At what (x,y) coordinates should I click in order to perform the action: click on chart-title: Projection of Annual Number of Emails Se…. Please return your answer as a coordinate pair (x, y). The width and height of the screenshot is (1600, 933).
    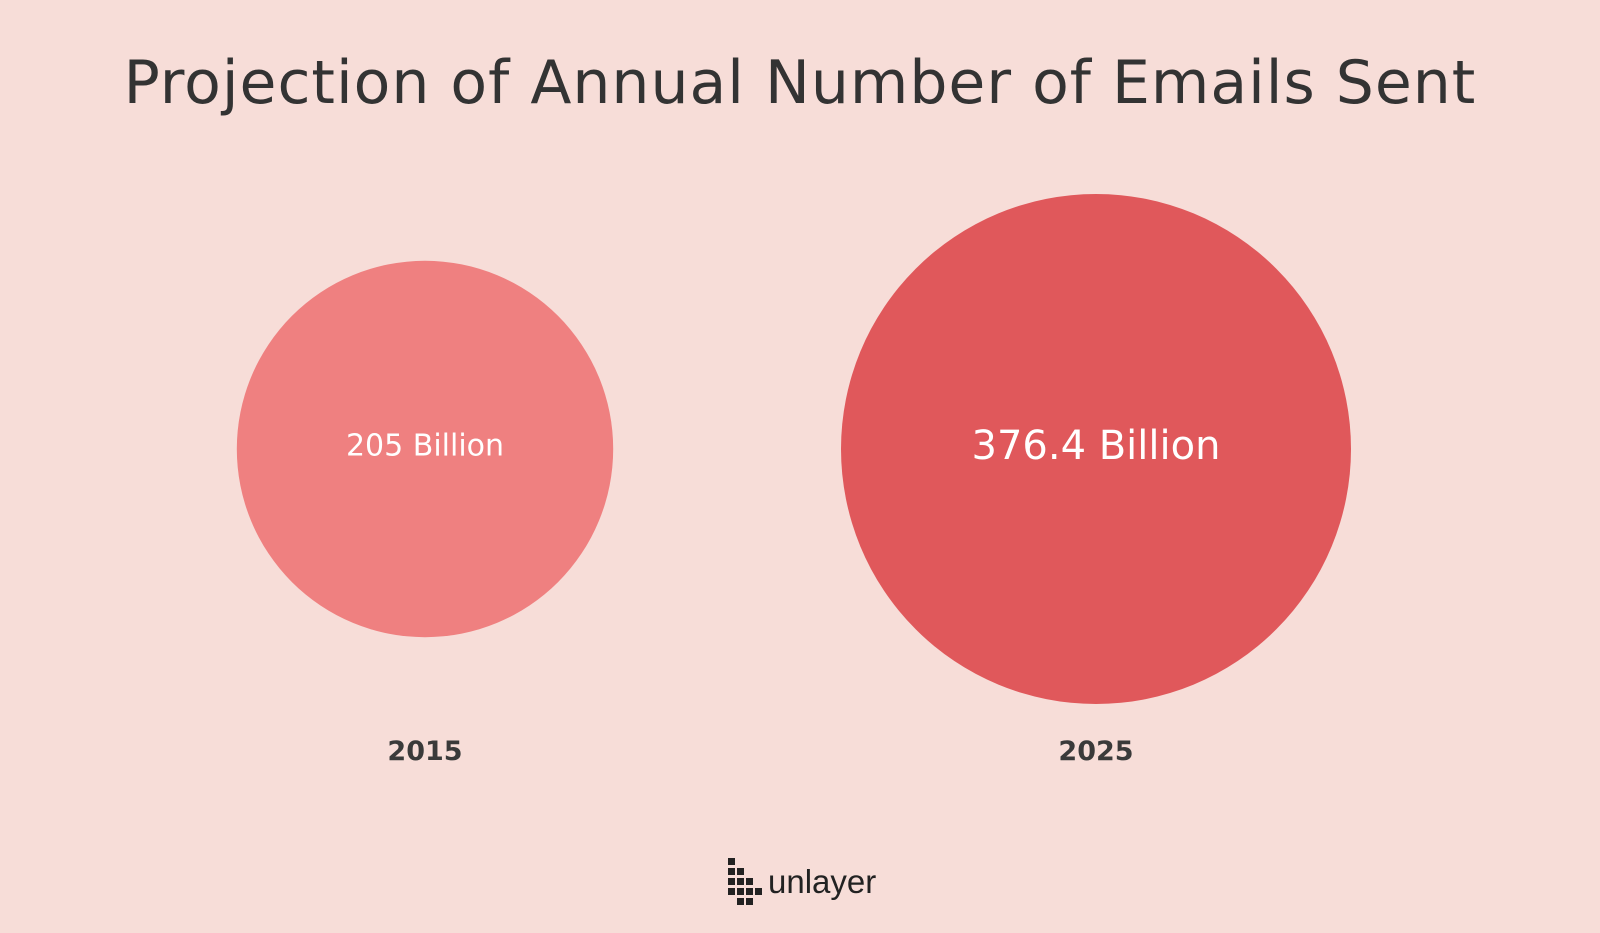
    Looking at the image, I should click on (800, 83).